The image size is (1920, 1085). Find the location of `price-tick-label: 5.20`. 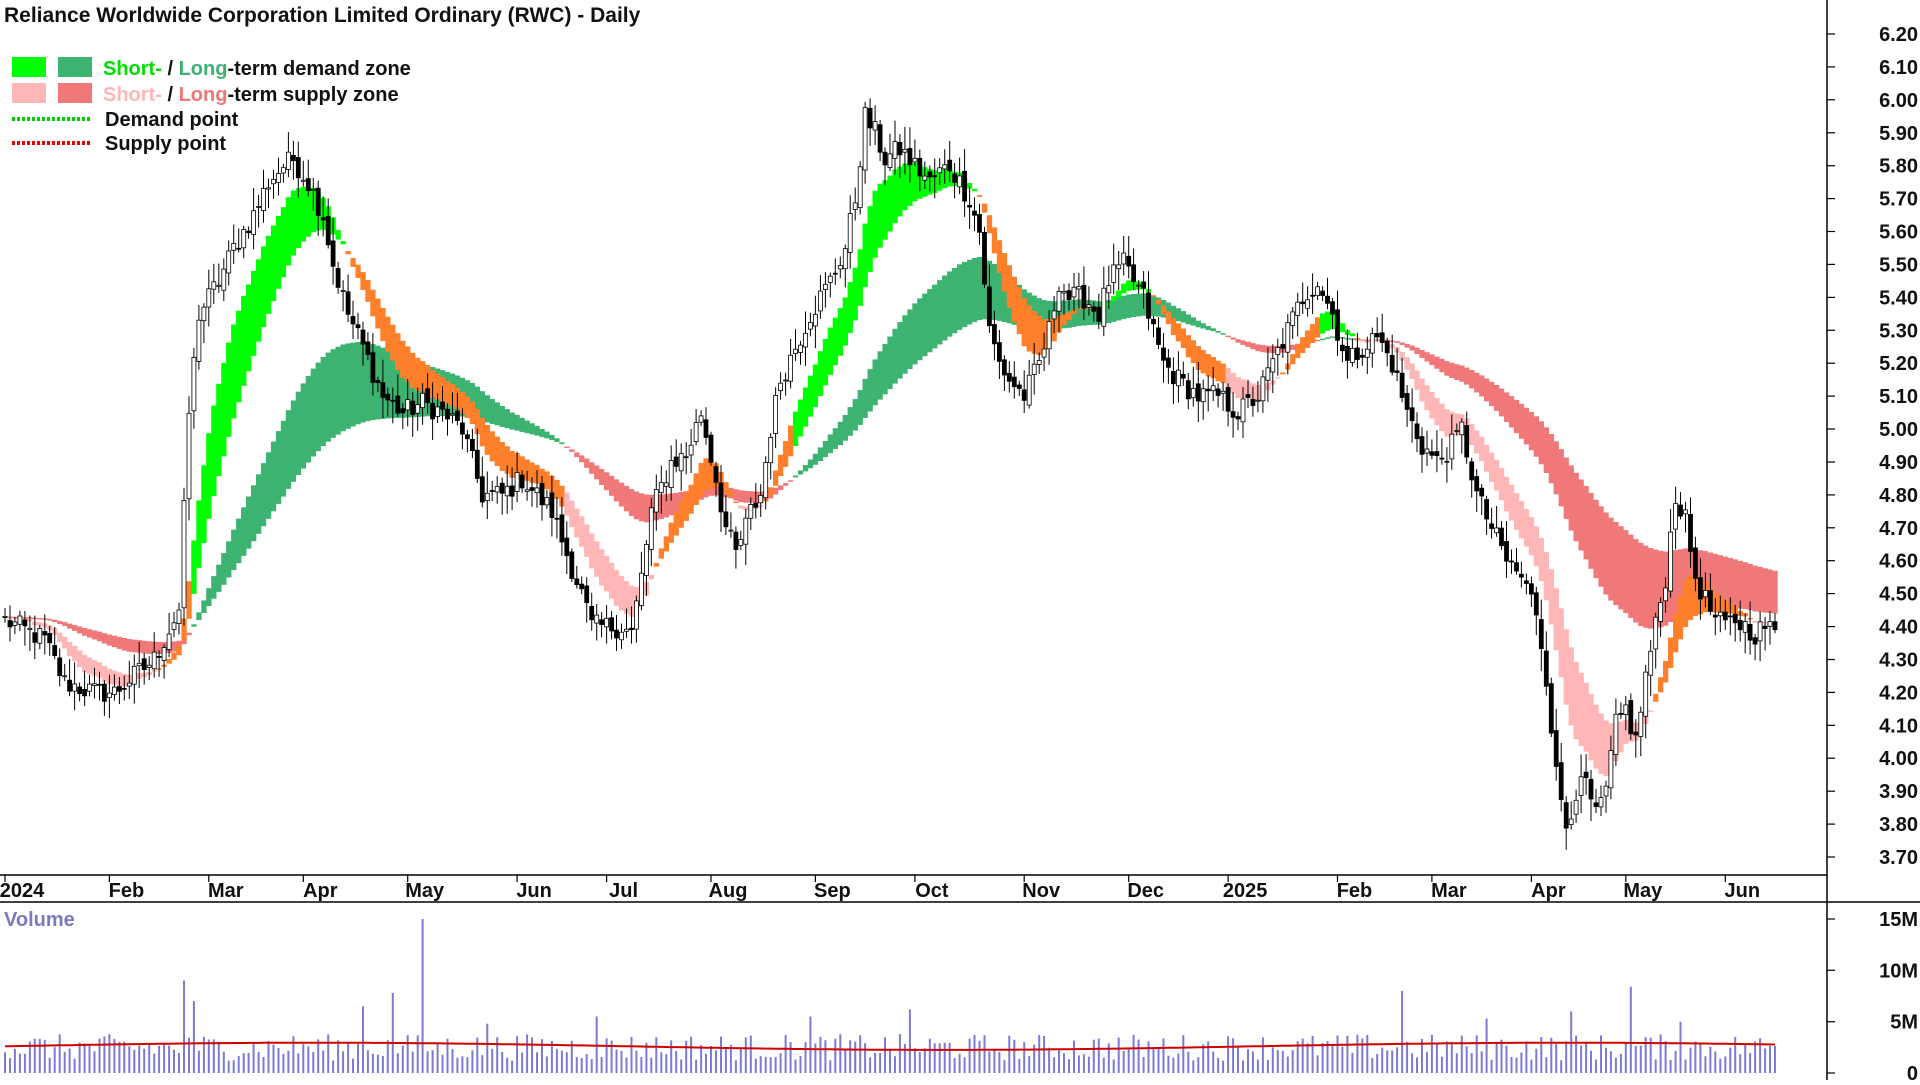

price-tick-label: 5.20 is located at coordinates (1898, 364).